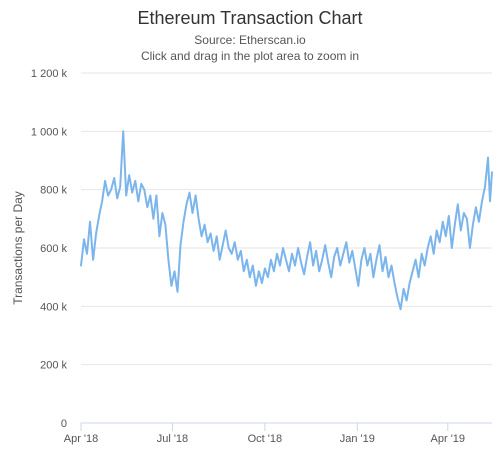 The height and width of the screenshot is (458, 500). I want to click on x-tick-label: Jul '18, so click(172, 439).